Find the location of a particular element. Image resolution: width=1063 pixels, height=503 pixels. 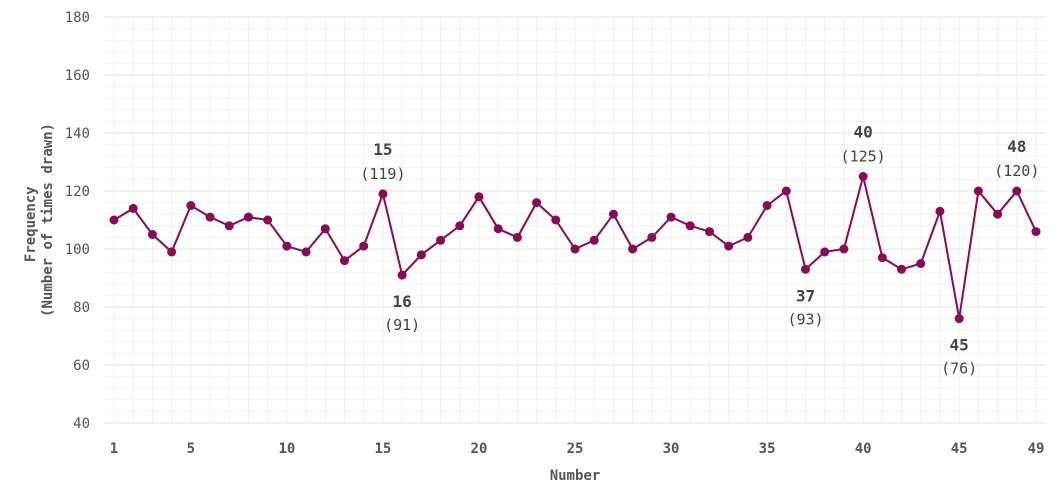

annotation-number: 45 is located at coordinates (959, 345).